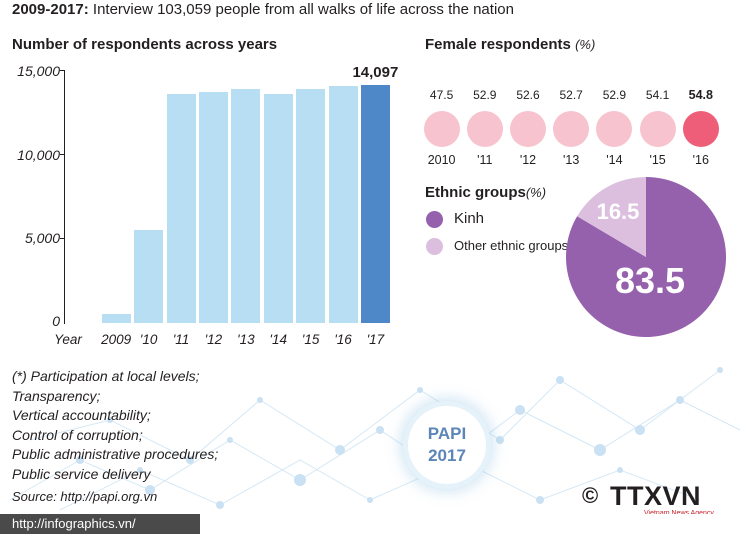 The height and width of the screenshot is (534, 742). What do you see at coordinates (56, 395) in the screenshot?
I see `note-line: Transparency;` at bounding box center [56, 395].